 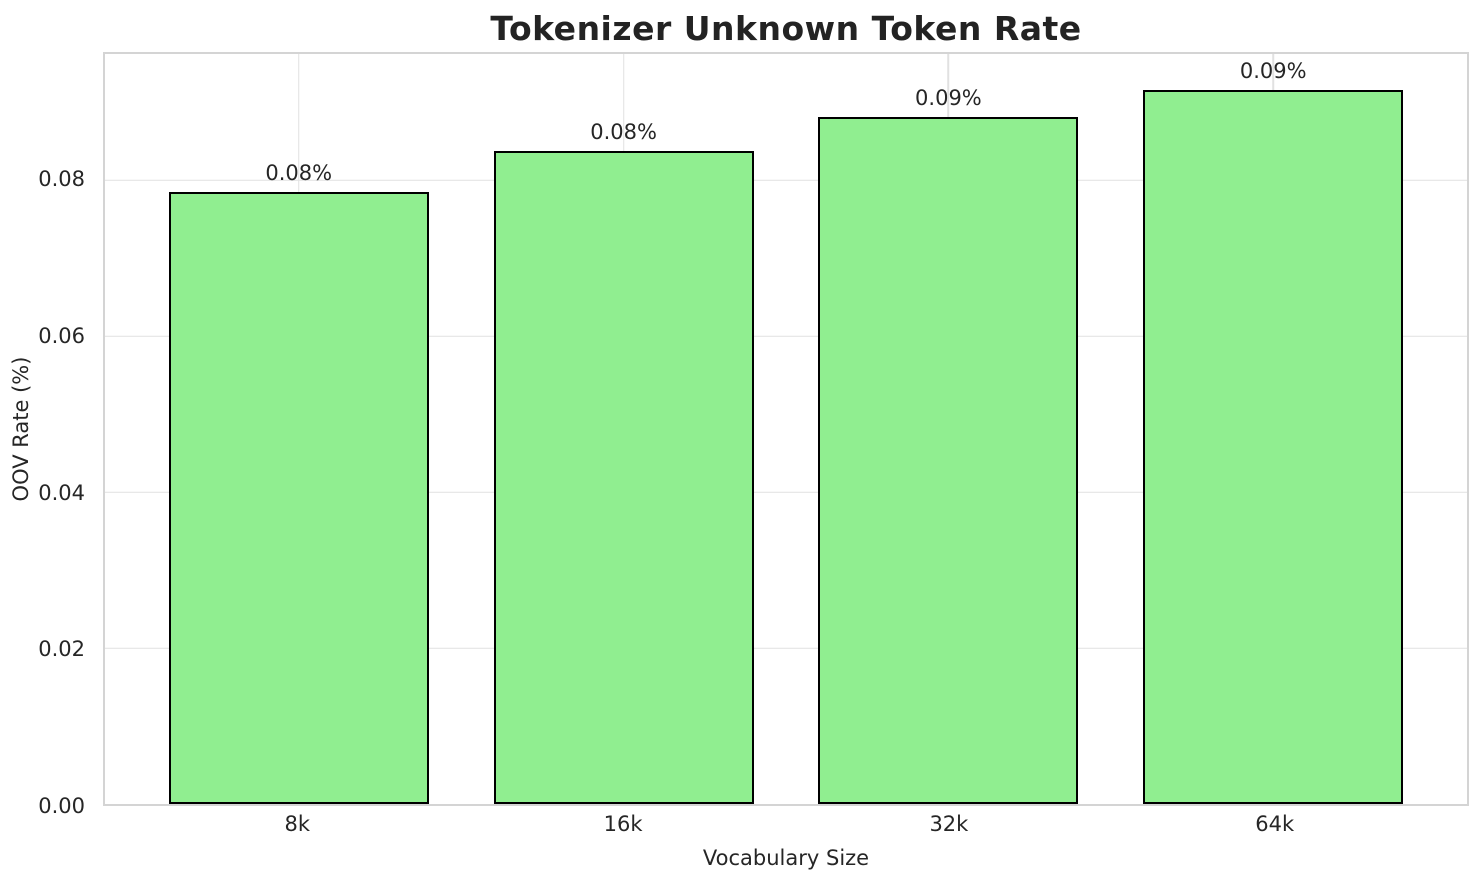 I want to click on x-tick-label: 8k, so click(x=297, y=824).